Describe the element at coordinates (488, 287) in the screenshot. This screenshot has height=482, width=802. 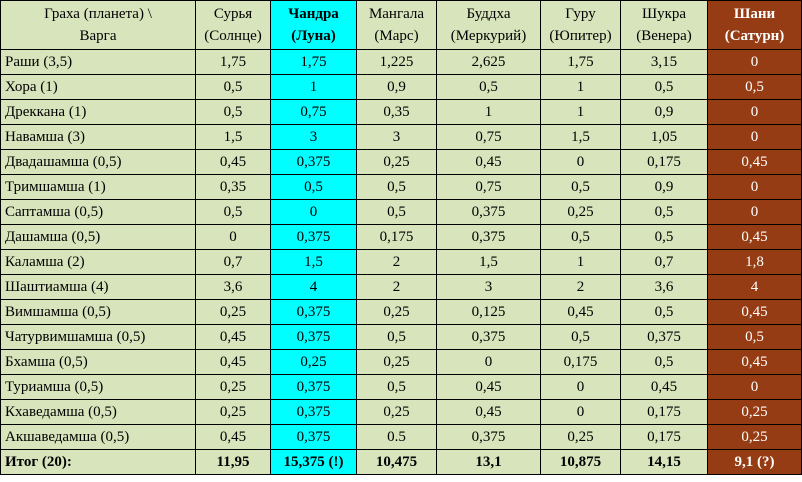
I see `value-buddha-cell: 3` at that location.